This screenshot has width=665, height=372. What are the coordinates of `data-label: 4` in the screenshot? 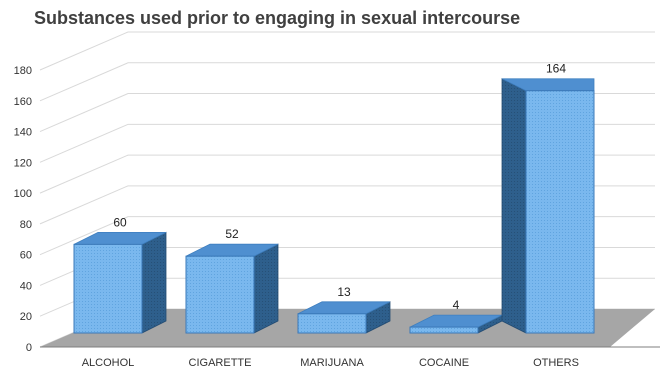 It's located at (456, 305).